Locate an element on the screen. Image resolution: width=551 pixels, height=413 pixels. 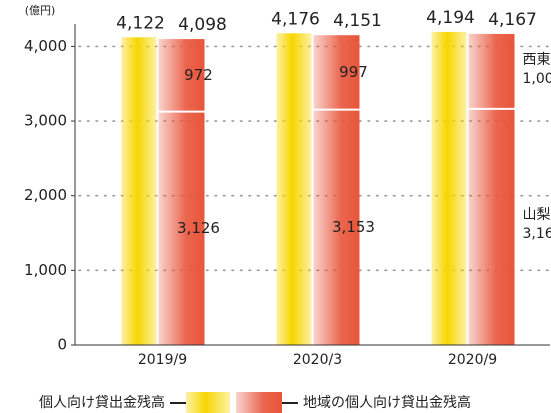
legend-label: 個人向け貸出金残高 is located at coordinates (102, 402).